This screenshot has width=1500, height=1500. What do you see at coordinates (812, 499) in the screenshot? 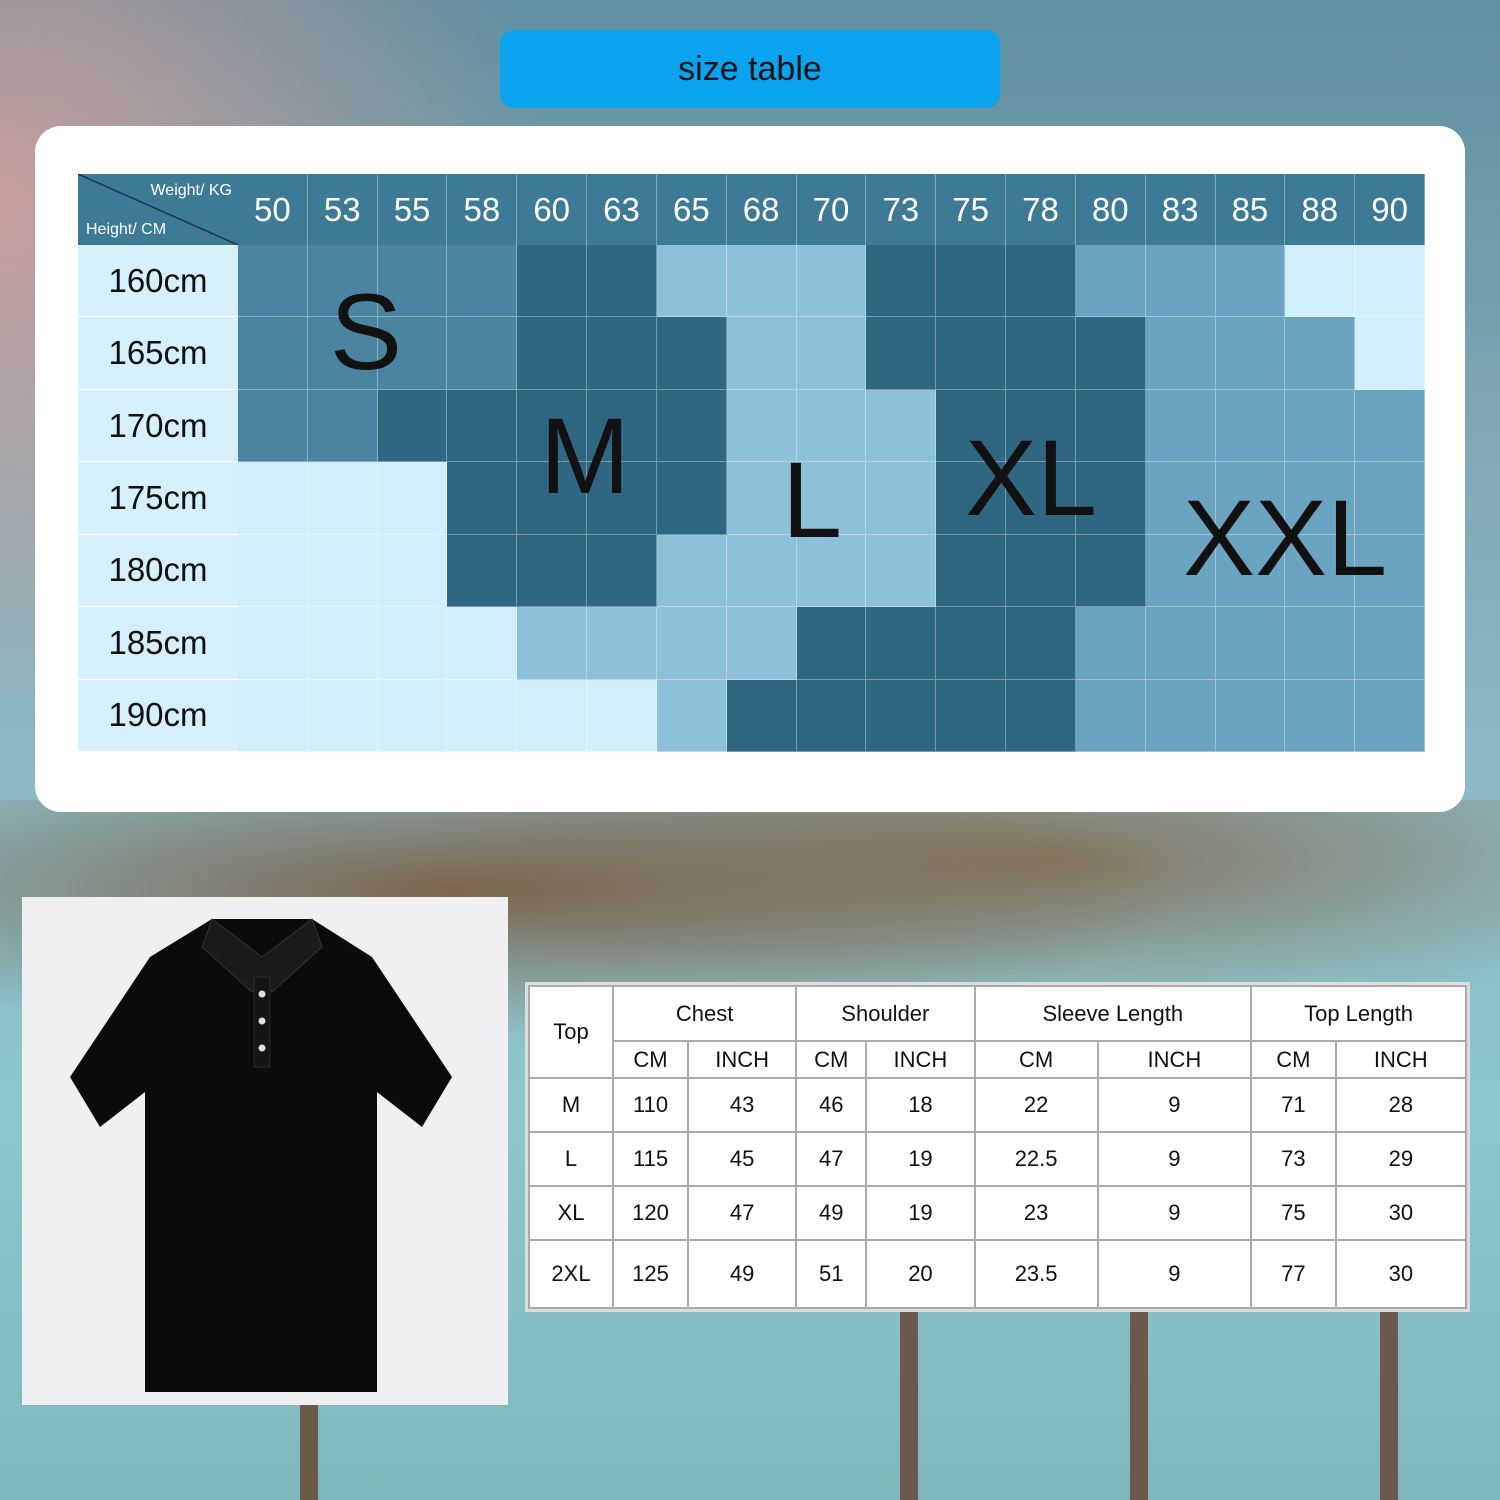
I see `size-label-l: L` at bounding box center [812, 499].